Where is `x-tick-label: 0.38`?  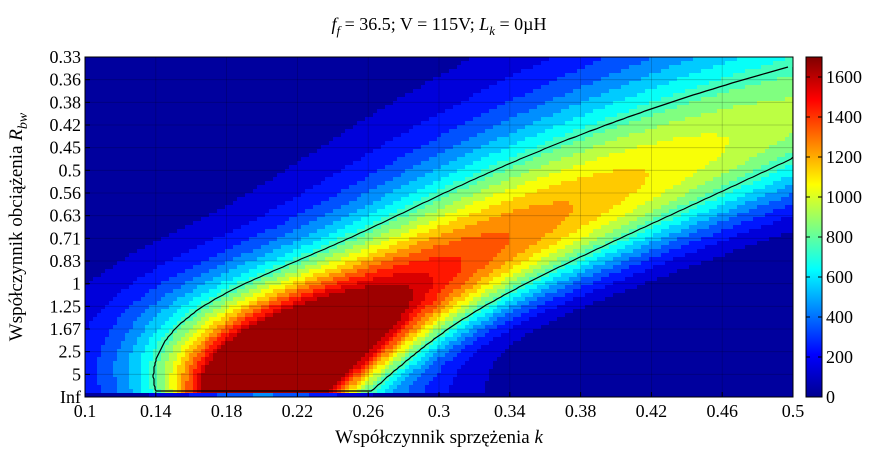
x-tick-label: 0.38 is located at coordinates (581, 411).